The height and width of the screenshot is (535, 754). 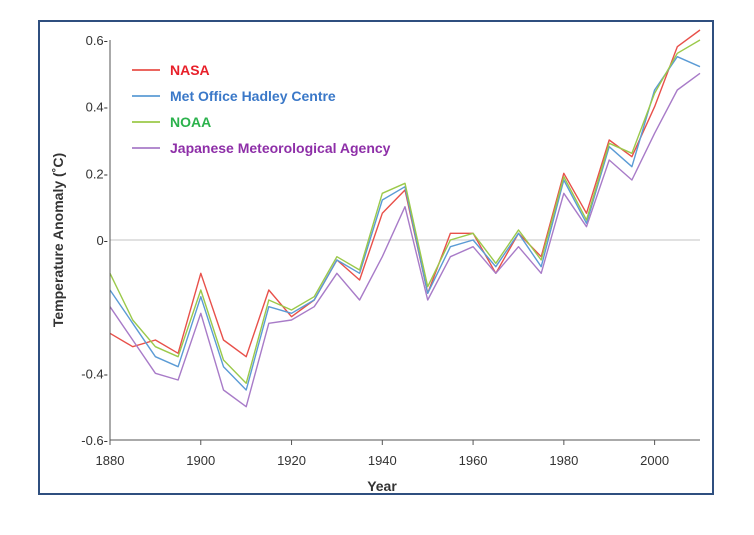 I want to click on x-tick-label: 1980, so click(x=563, y=460).